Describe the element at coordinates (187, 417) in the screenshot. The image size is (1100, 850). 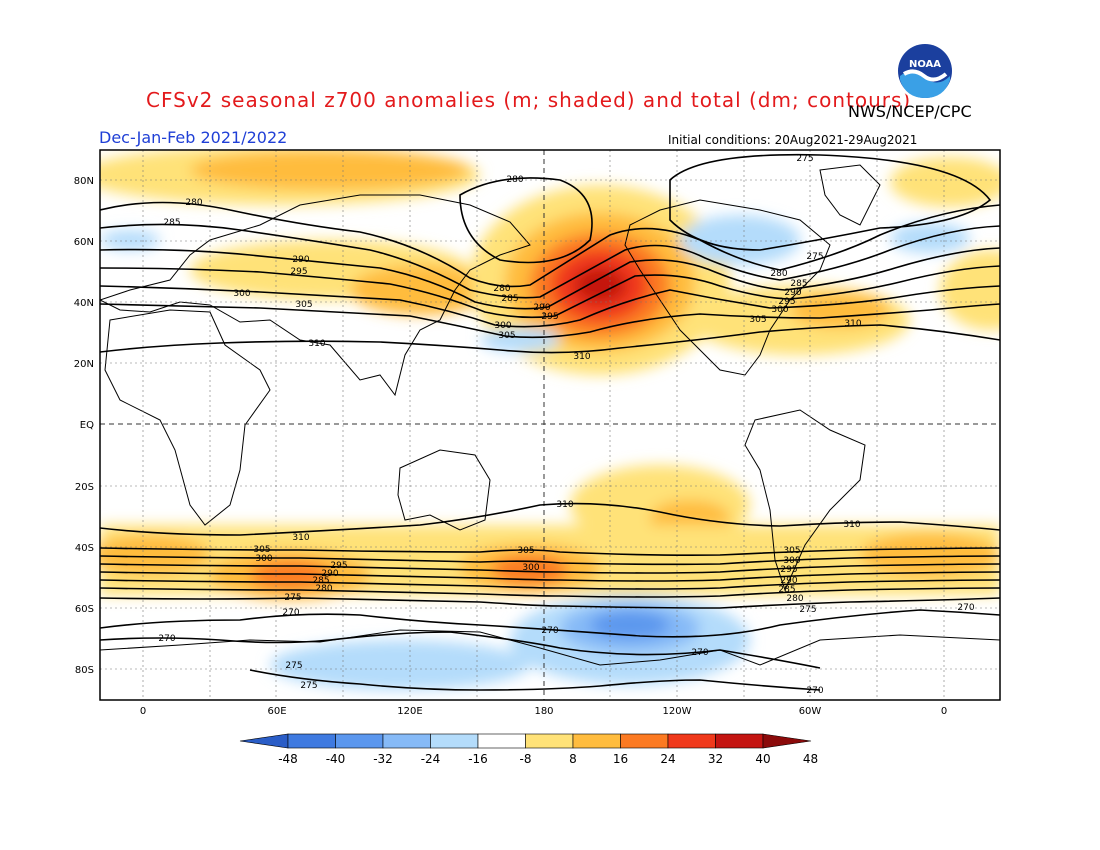
I see `africa-outline` at that location.